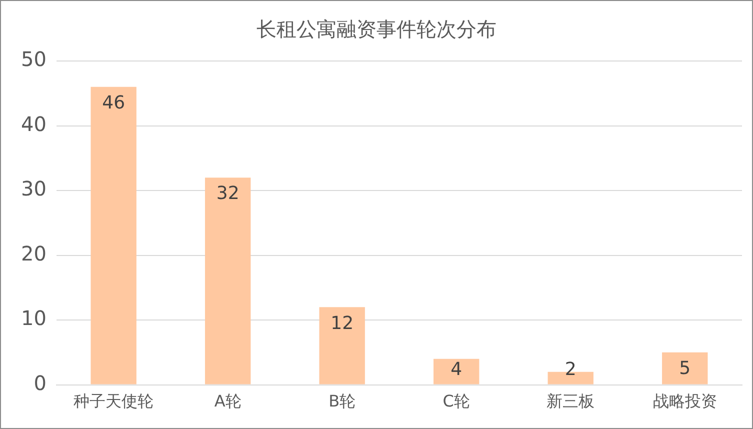 The width and height of the screenshot is (753, 429). What do you see at coordinates (228, 193) in the screenshot?
I see `data-label: 32` at bounding box center [228, 193].